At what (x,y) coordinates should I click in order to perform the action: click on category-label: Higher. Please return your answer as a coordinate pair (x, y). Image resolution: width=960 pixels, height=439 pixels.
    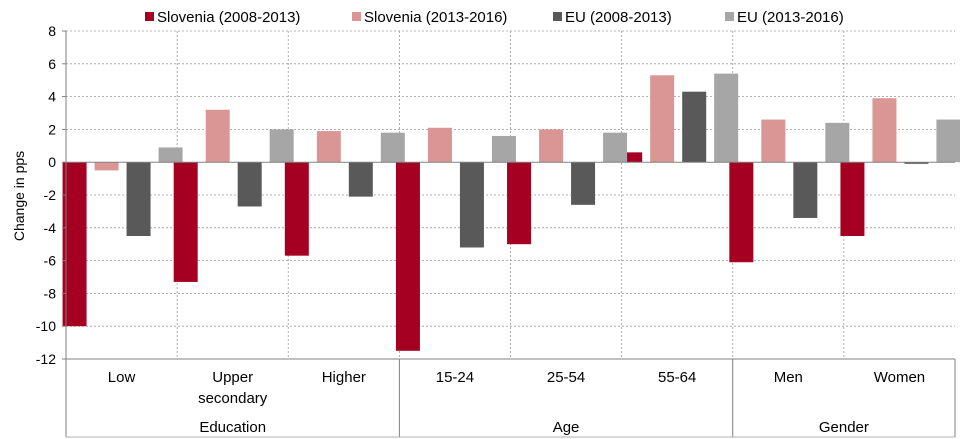
    Looking at the image, I should click on (344, 377).